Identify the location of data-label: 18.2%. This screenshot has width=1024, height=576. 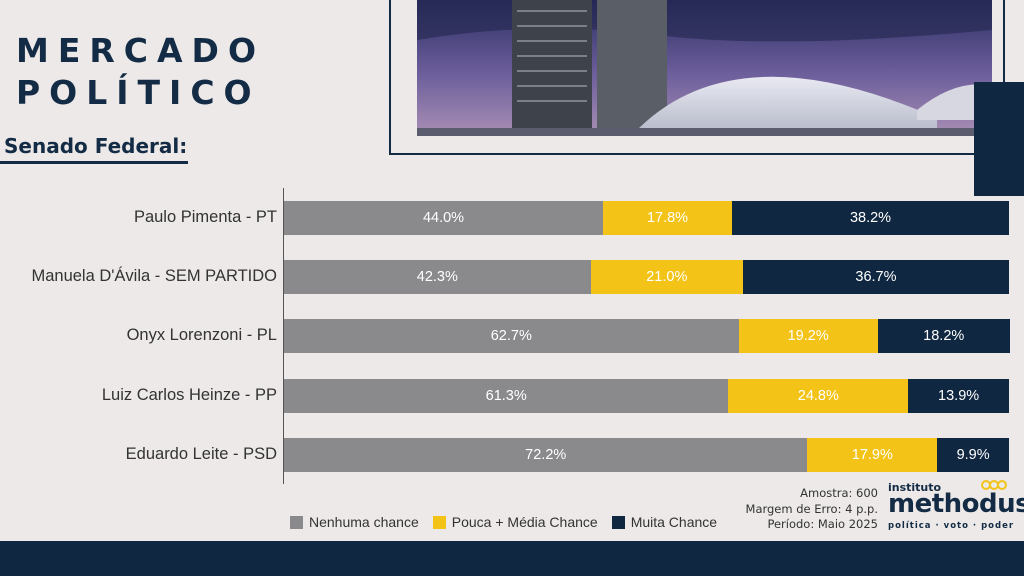
(944, 336).